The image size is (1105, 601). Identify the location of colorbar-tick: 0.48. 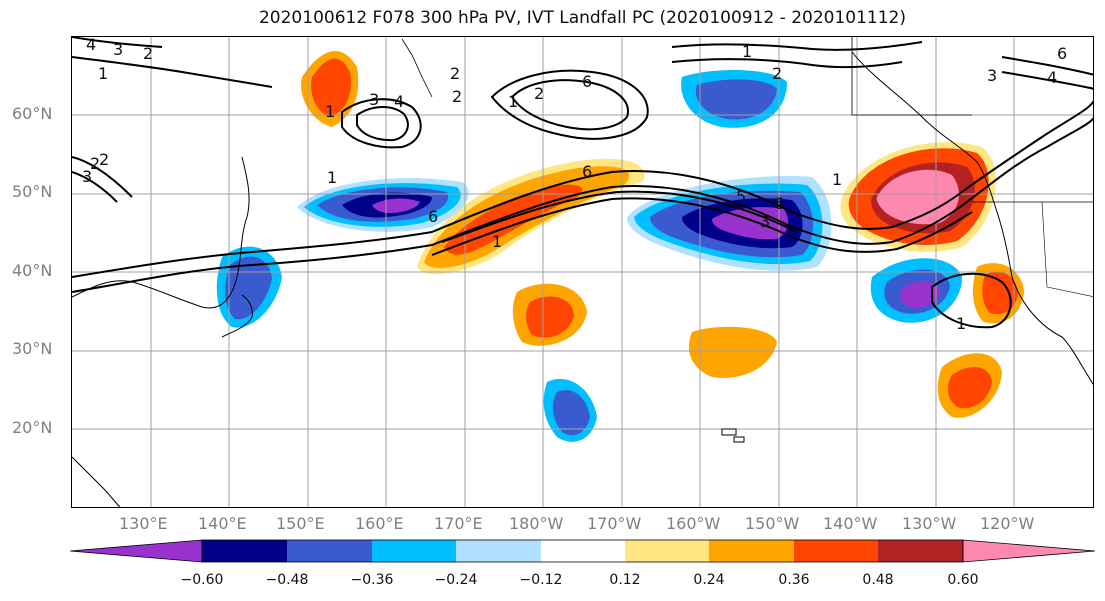
(878, 580).